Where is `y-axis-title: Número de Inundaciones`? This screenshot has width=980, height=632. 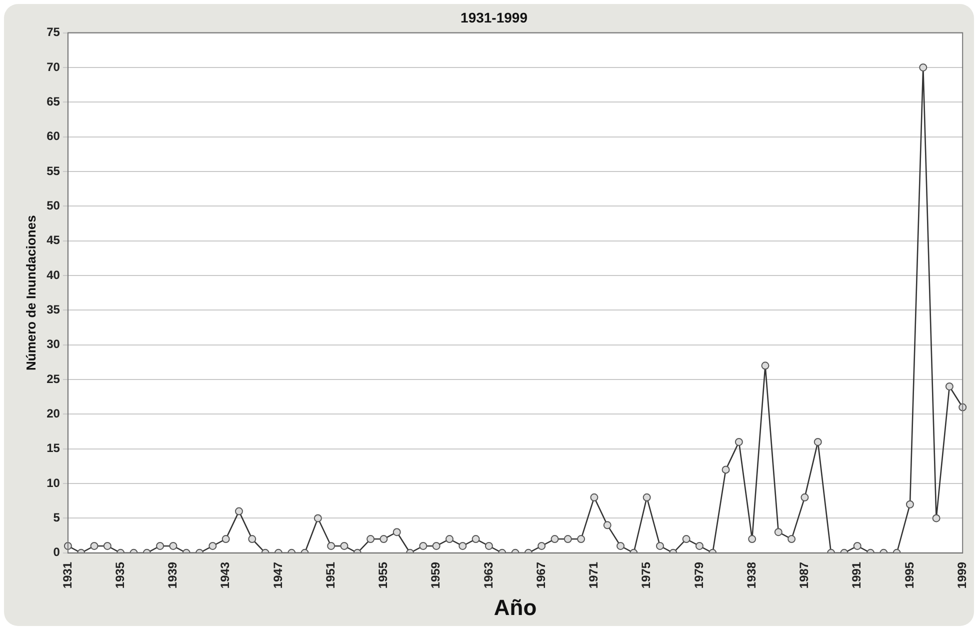
y-axis-title: Número de Inundaciones is located at coordinates (30, 293).